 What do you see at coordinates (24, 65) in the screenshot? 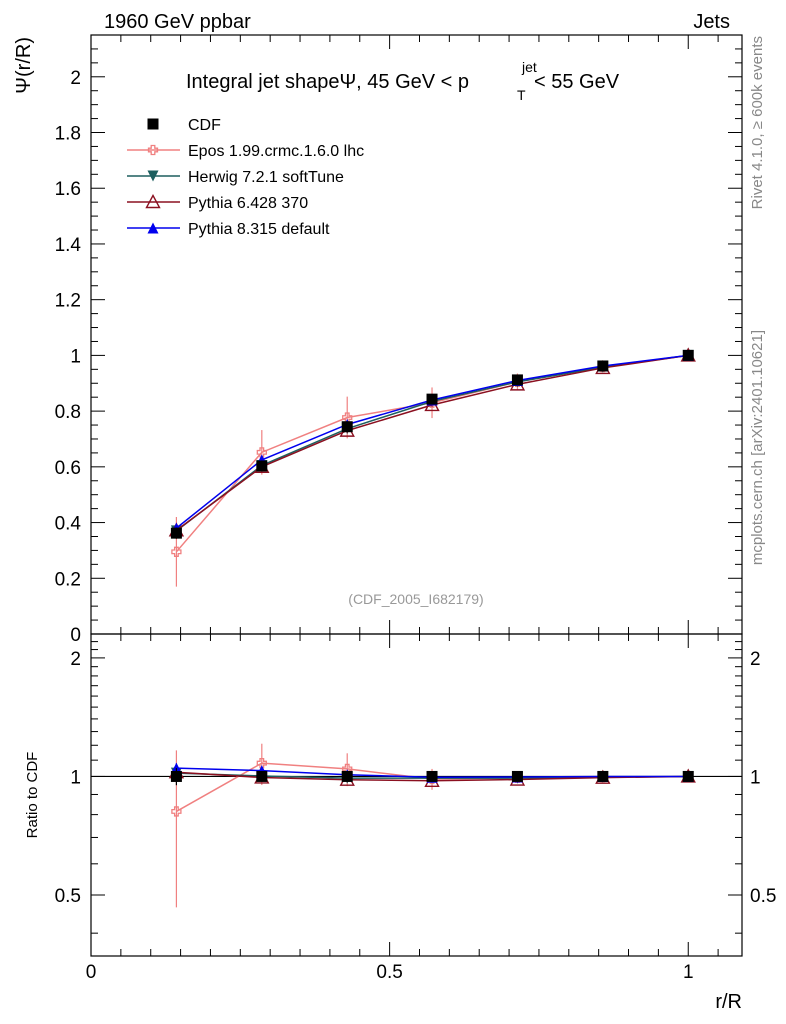
I see `y-axis-label: Ψ(r/R)` at bounding box center [24, 65].